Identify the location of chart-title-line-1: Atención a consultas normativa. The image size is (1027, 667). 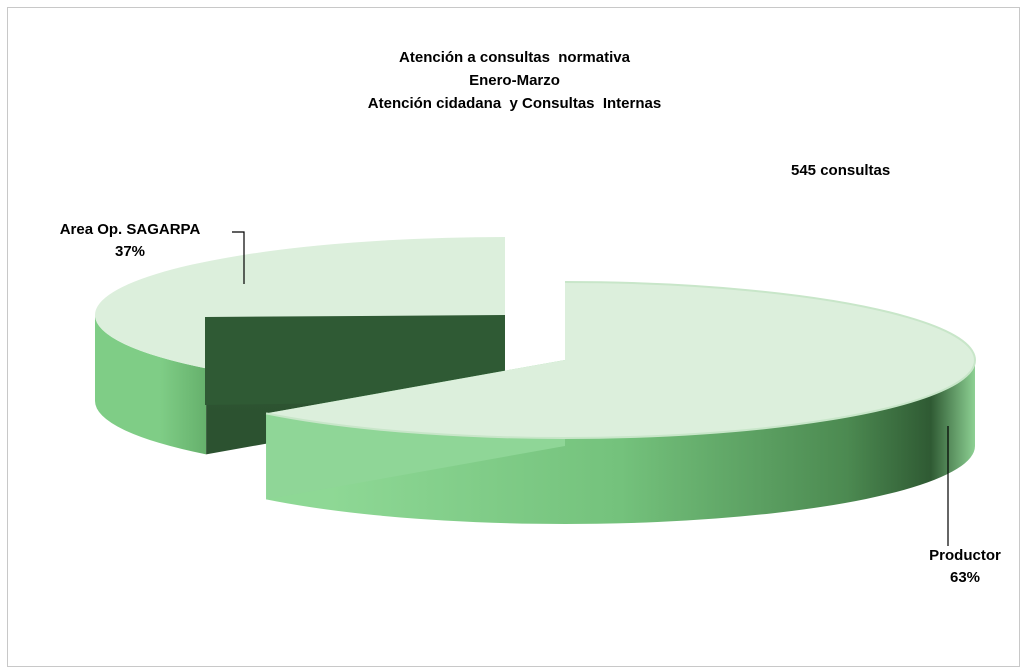
(514, 57).